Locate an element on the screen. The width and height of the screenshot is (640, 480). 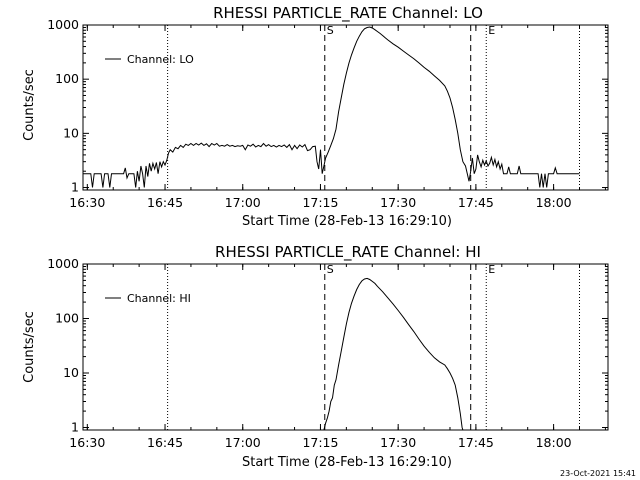
series-lines is located at coordinates (393, 354).